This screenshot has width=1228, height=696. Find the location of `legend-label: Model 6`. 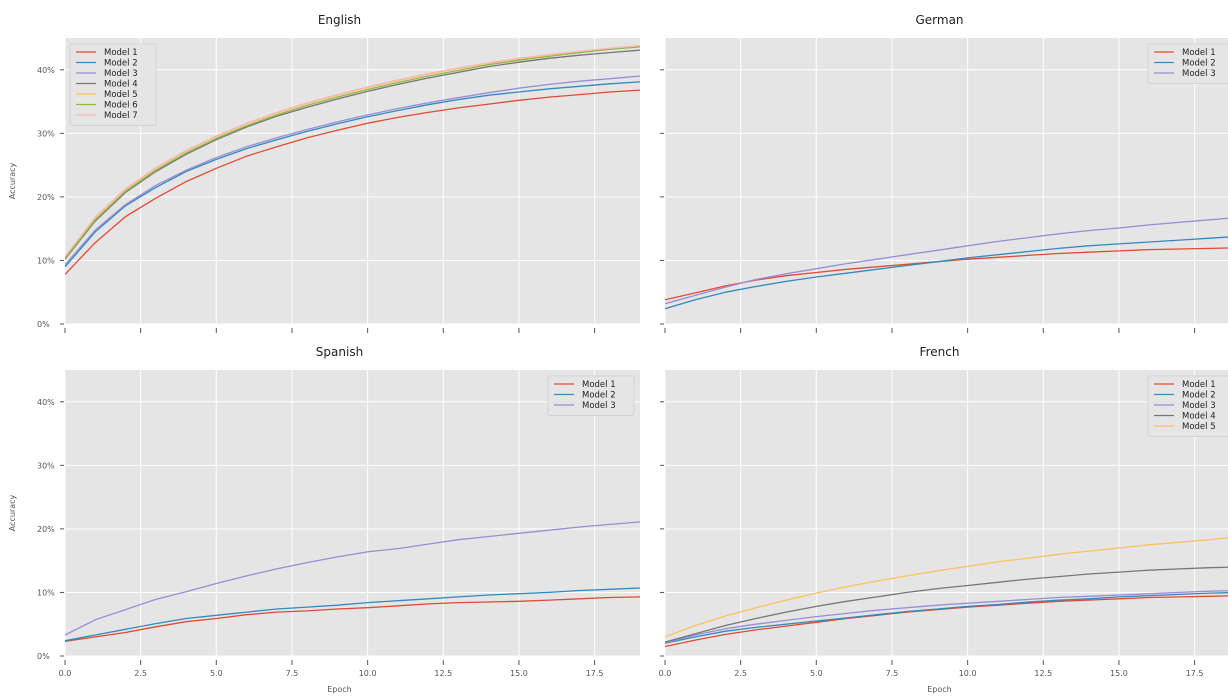

legend-label: Model 6 is located at coordinates (121, 106).